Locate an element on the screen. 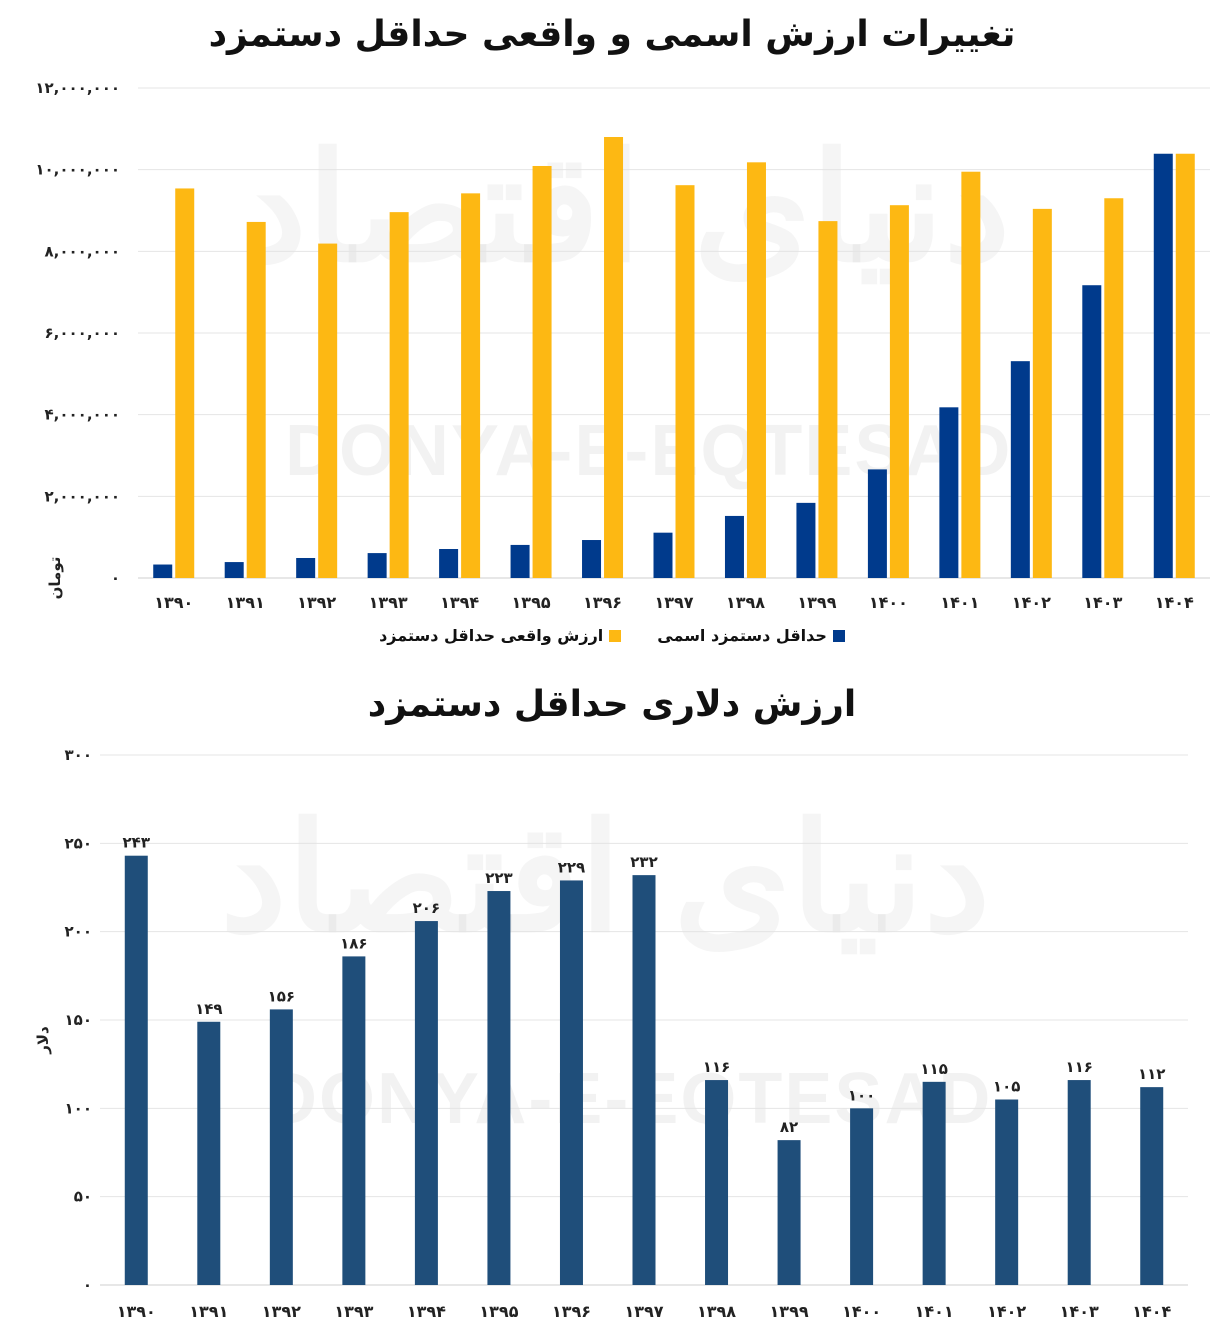 The image size is (1224, 1335). x-tick-label: ۱۳۹۴ is located at coordinates (426, 1311).